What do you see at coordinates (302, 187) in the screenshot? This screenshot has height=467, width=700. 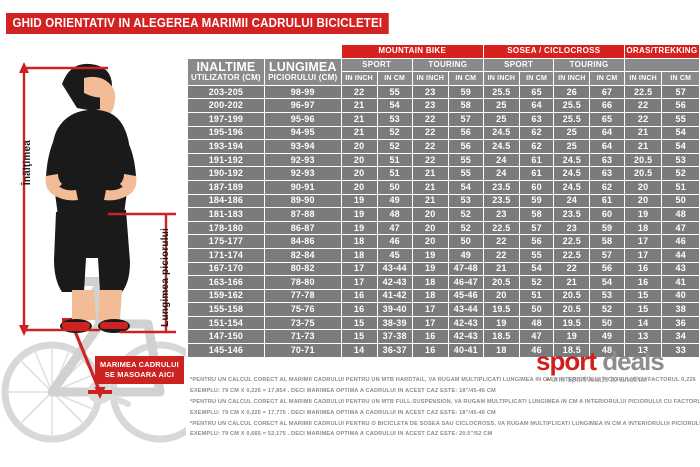 I see `cell-lungimea: 90-91` at bounding box center [302, 187].